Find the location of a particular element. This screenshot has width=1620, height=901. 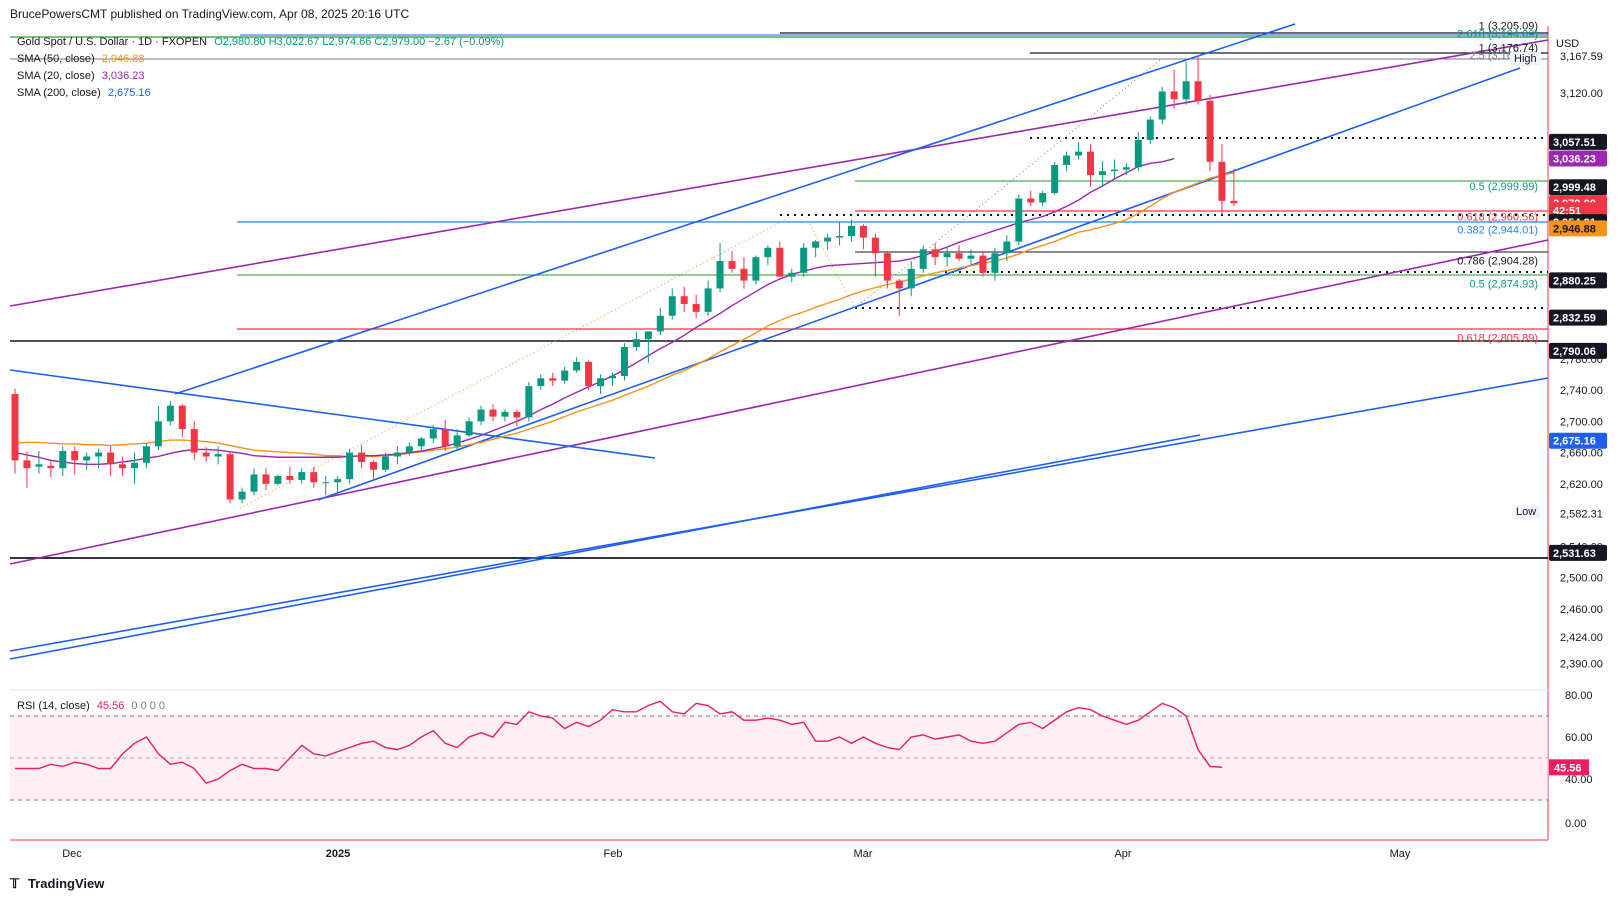

rsi-legend: RSI (14, close) 45.56 0 0 0 0 is located at coordinates (91, 706).